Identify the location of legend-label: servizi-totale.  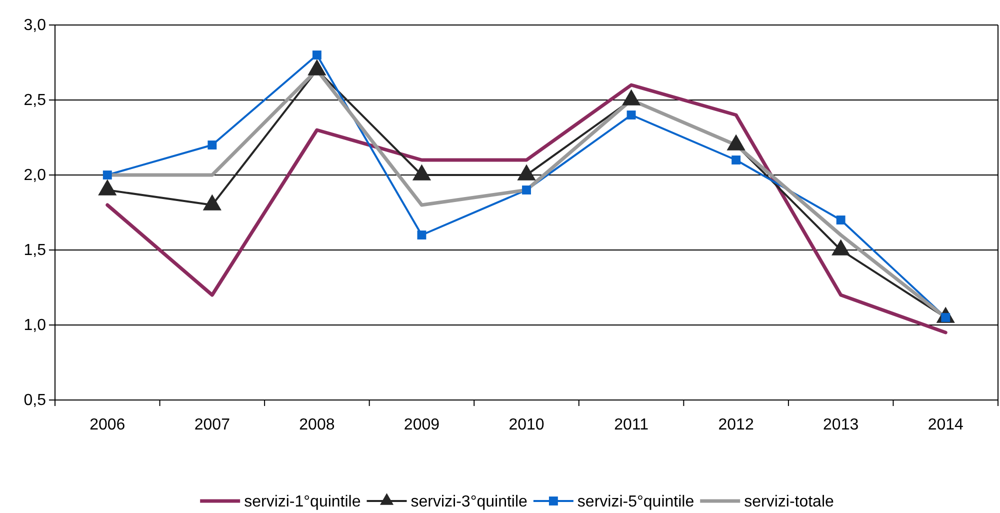
(789, 502).